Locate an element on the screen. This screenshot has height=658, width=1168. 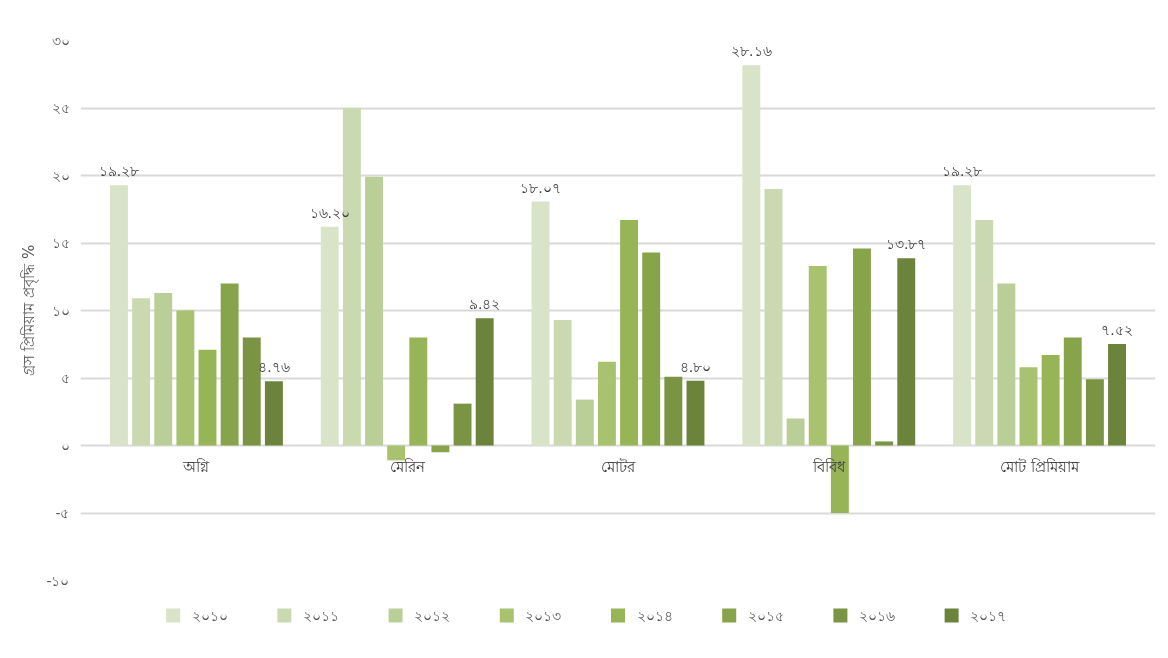
data-label: ২৮.১৬ is located at coordinates (751, 51).